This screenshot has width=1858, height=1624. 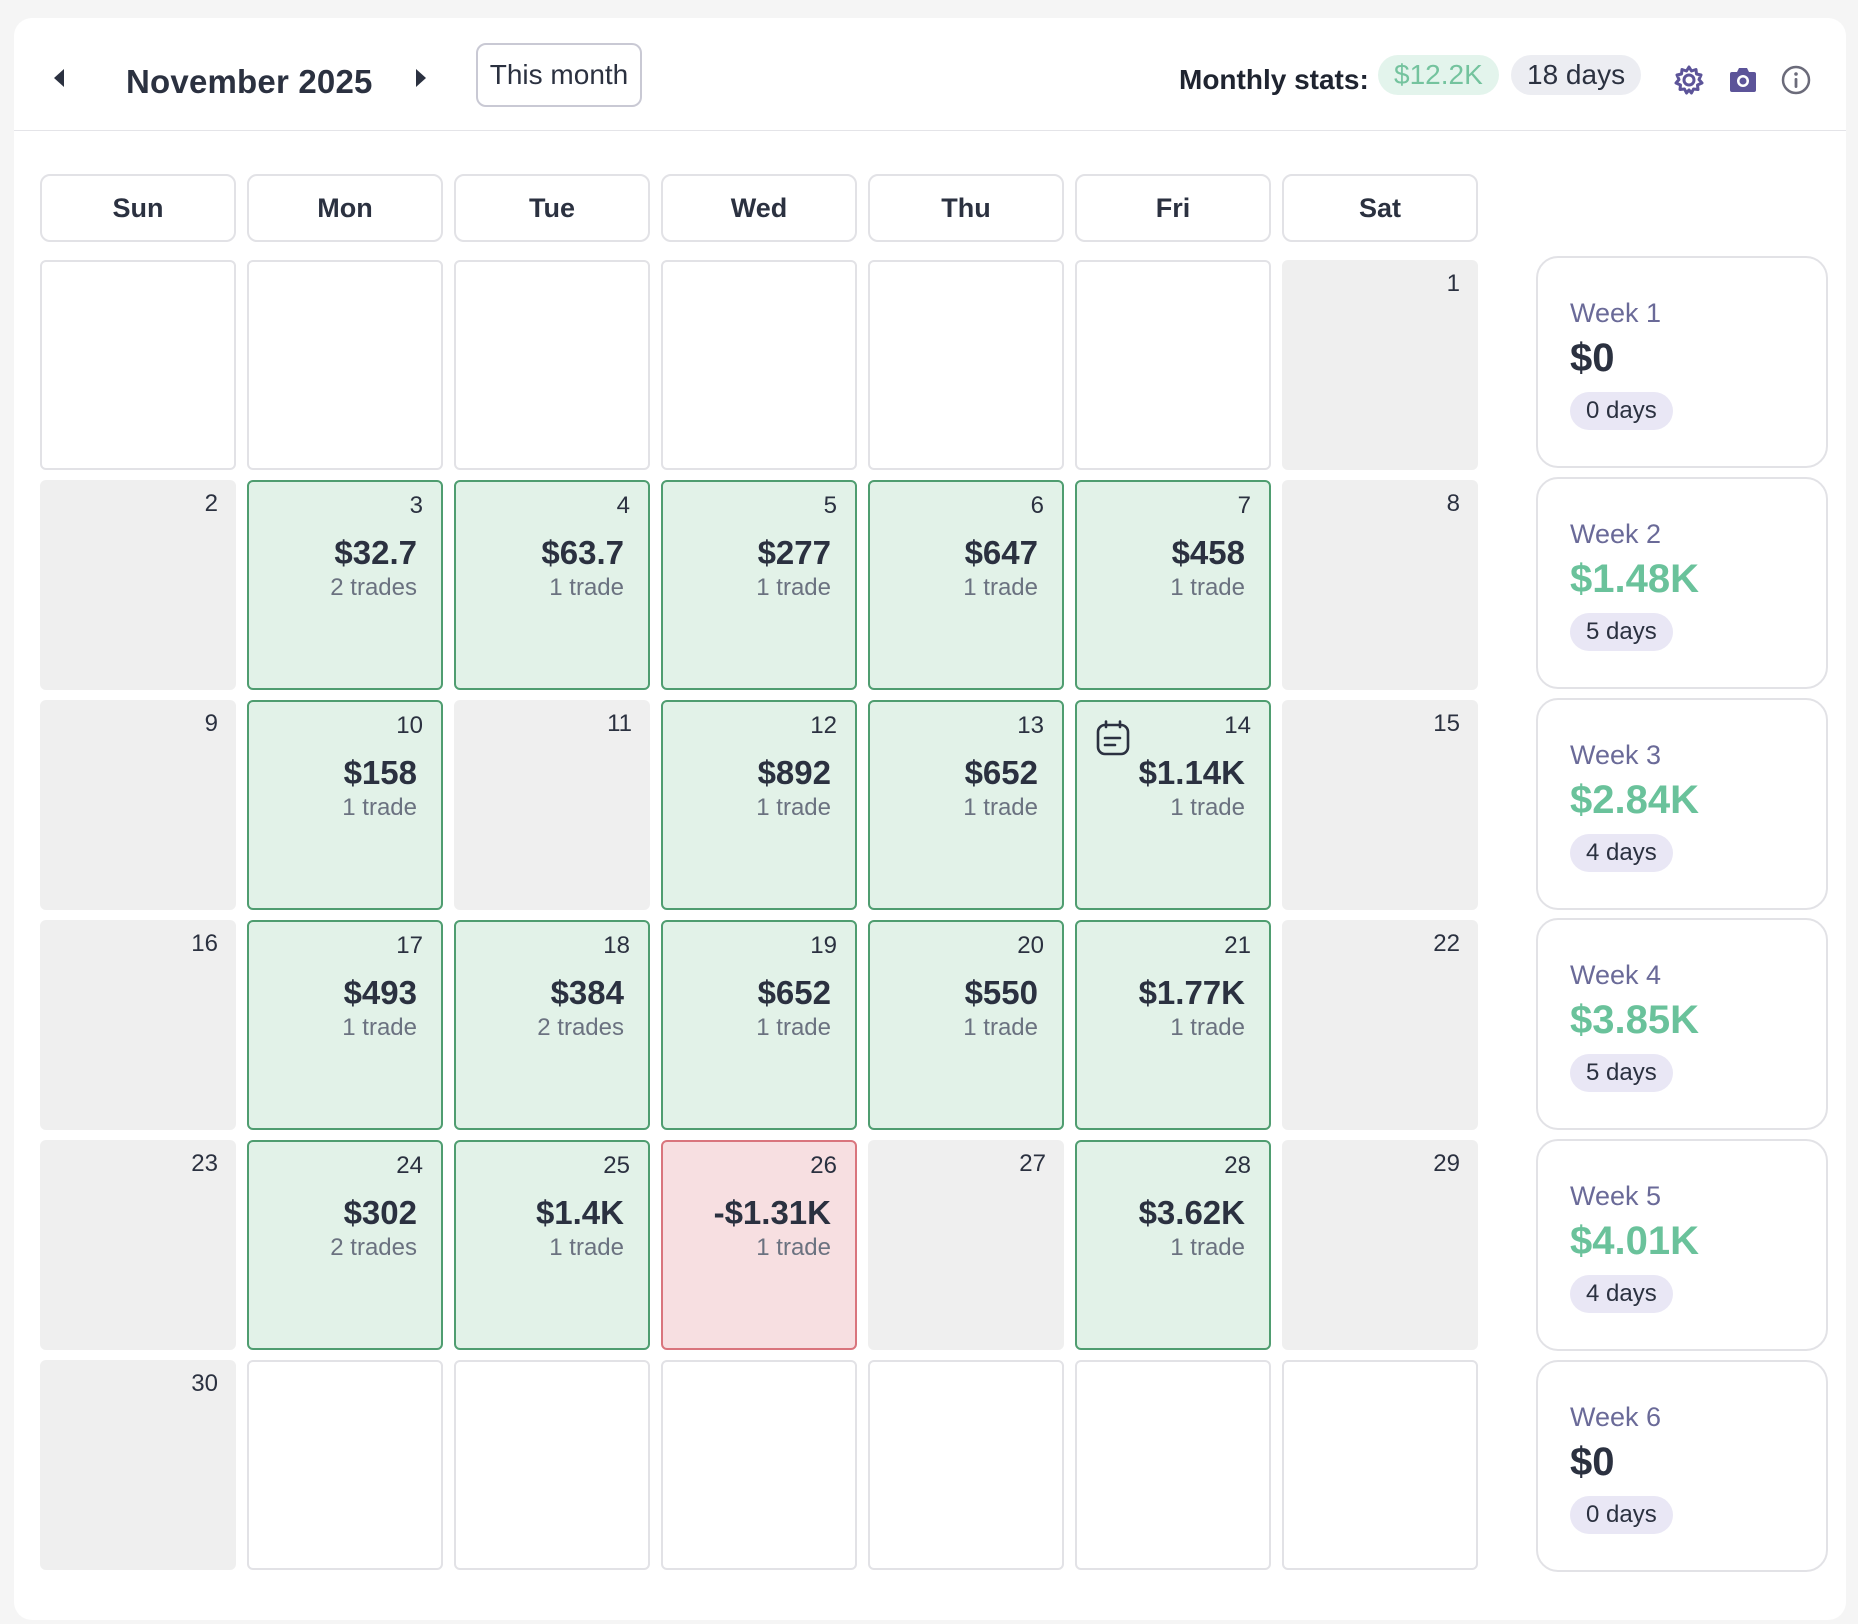 I want to click on week-days-badge: 5 days, so click(x=1621, y=1073).